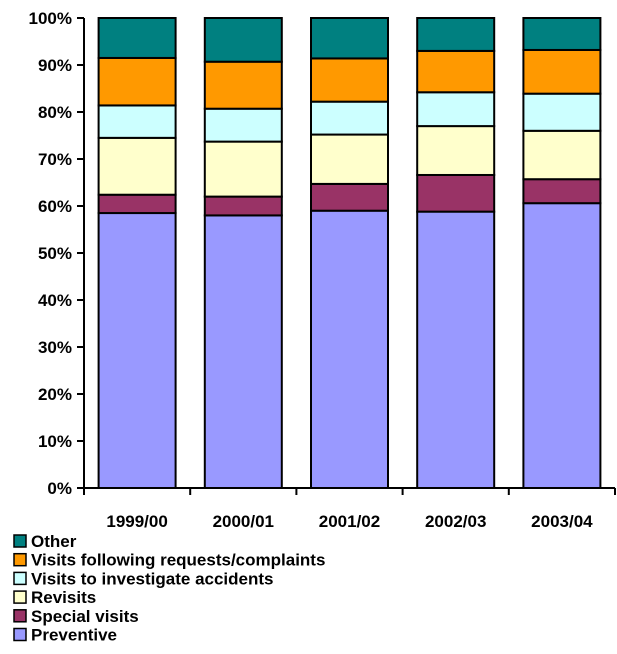 Image resolution: width=617 pixels, height=654 pixels. I want to click on legend-label: Other, so click(54, 541).